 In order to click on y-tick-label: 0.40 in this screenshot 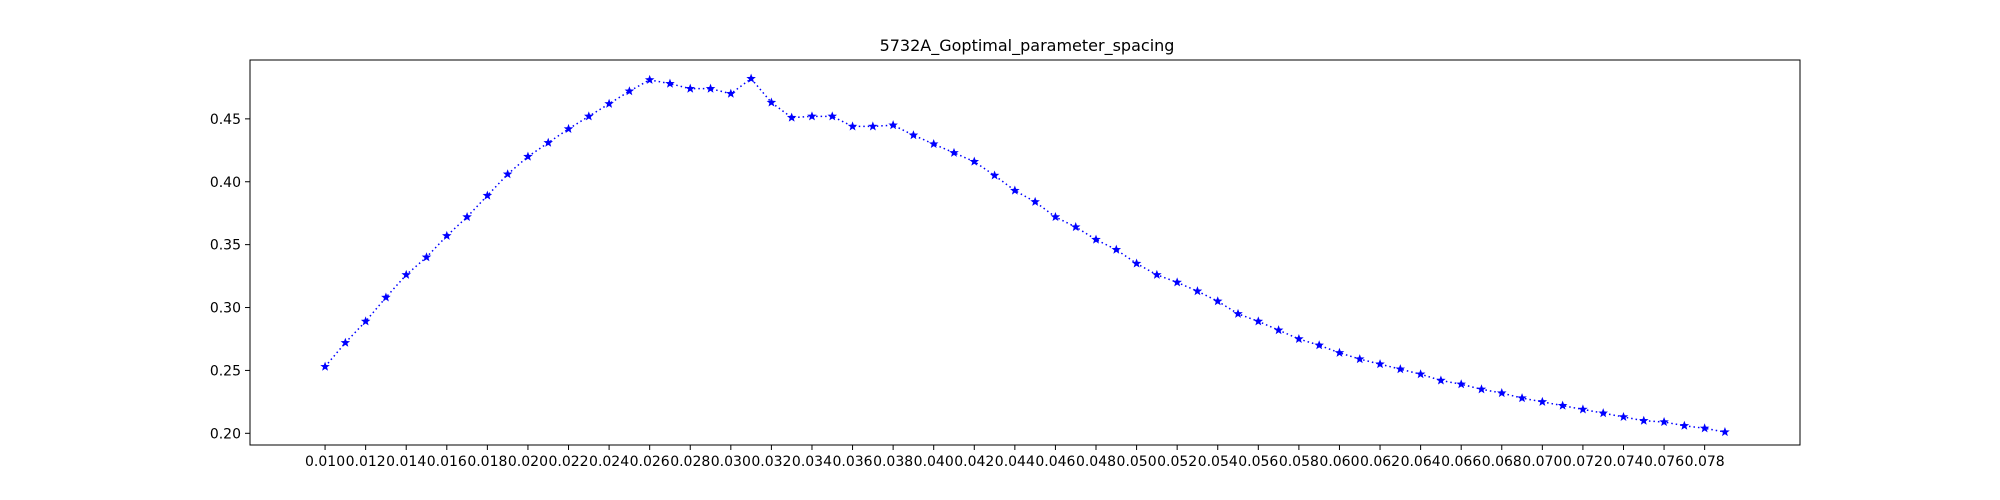, I will do `click(225, 183)`.